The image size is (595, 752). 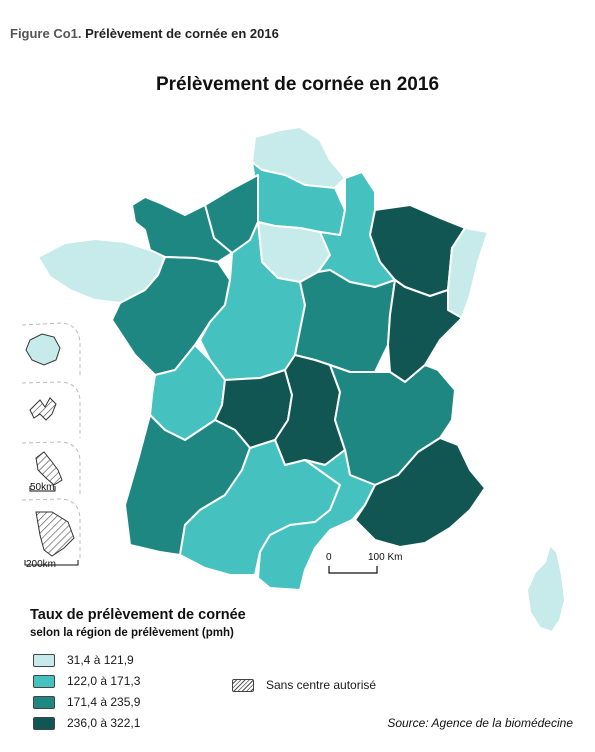 I want to click on inset-scalebar-martinique, so click(x=42, y=489).